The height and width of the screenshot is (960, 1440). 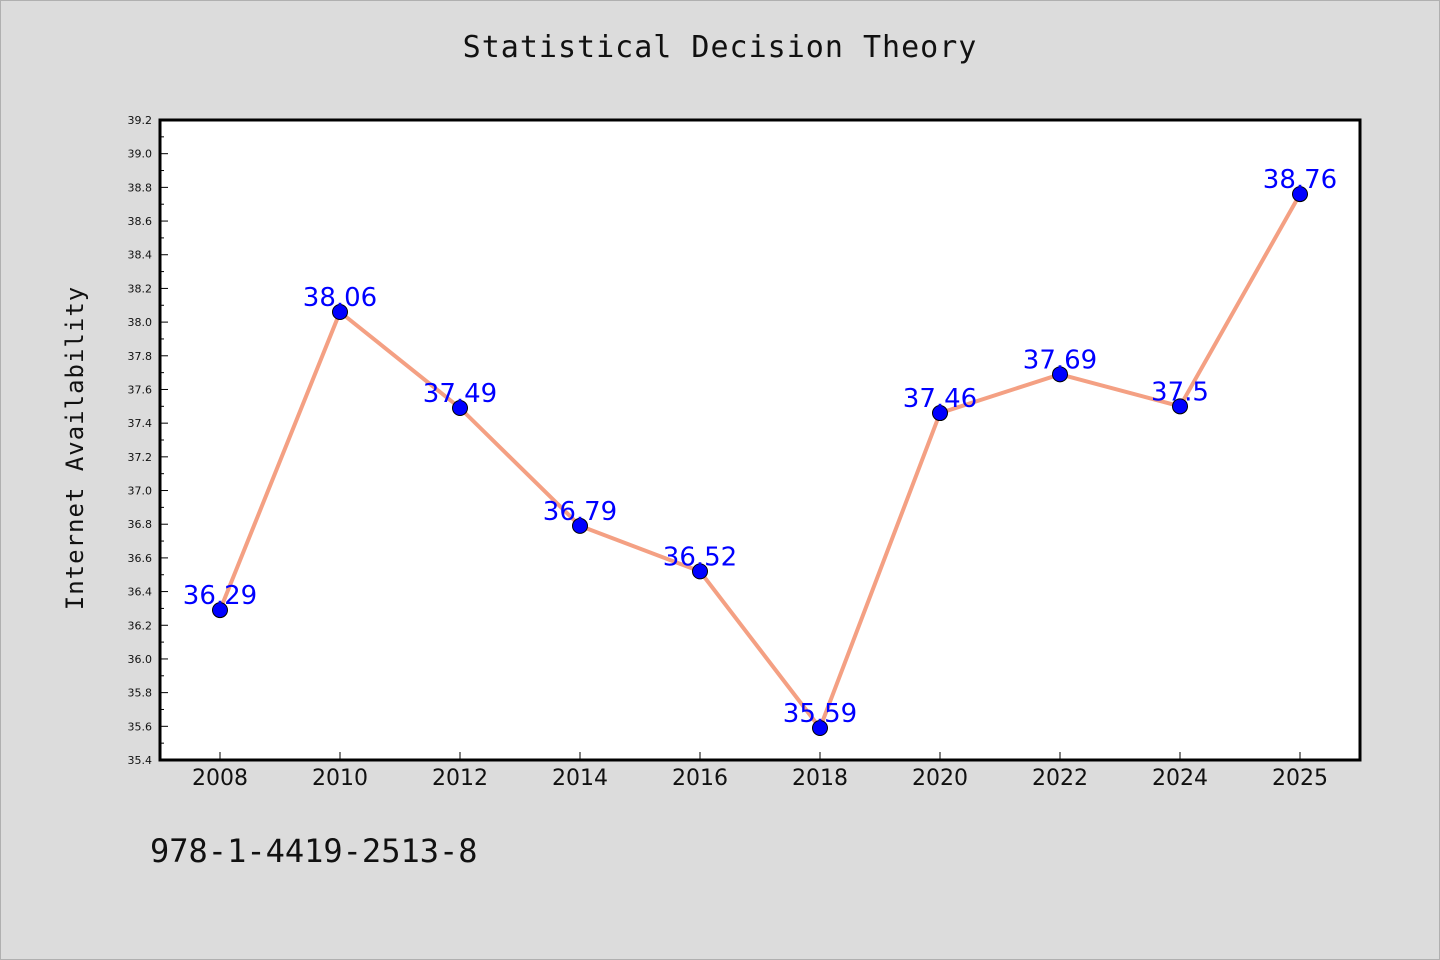 What do you see at coordinates (1060, 360) in the screenshot?
I see `data-label: 37.69` at bounding box center [1060, 360].